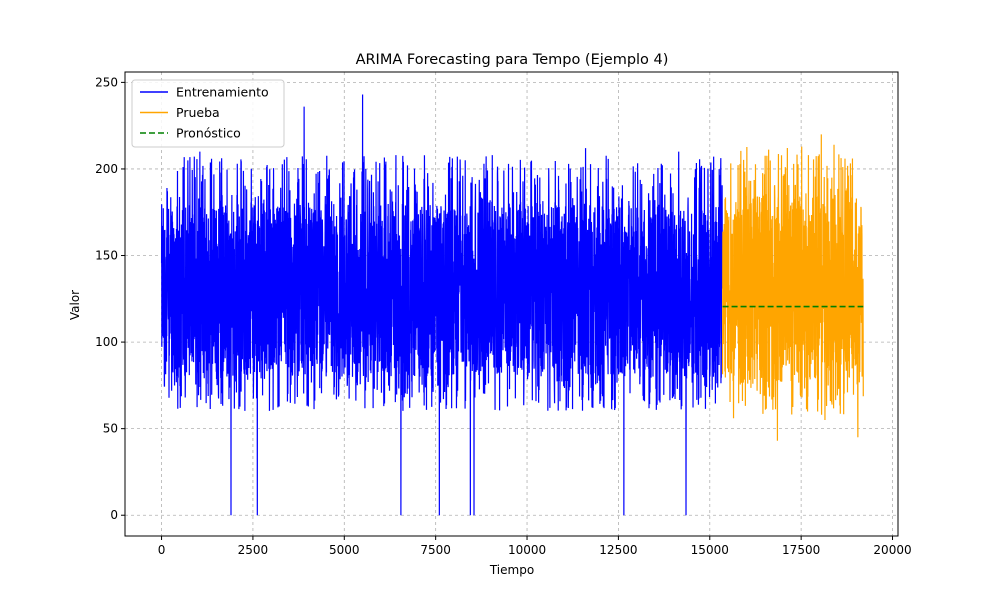 Image resolution: width=1000 pixels, height=600 pixels. Describe the element at coordinates (892, 550) in the screenshot. I see `x-tick-label: 20000` at that location.